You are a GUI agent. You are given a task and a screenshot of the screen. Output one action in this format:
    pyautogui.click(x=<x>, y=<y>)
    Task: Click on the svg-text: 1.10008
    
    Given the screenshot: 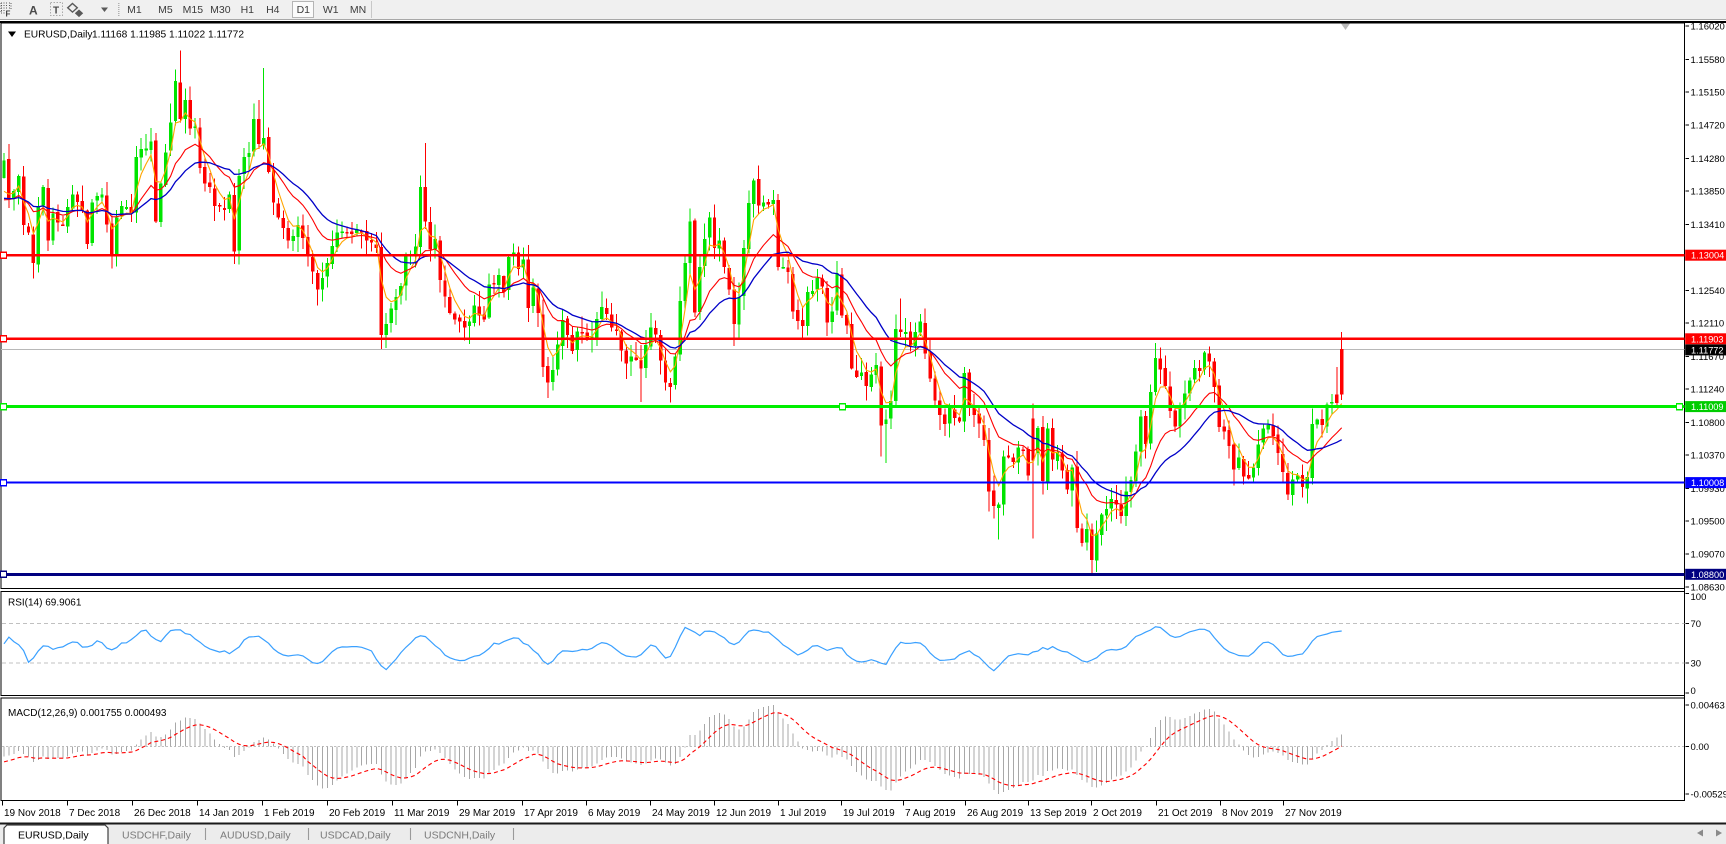 What is the action you would take?
    pyautogui.click(x=1707, y=483)
    